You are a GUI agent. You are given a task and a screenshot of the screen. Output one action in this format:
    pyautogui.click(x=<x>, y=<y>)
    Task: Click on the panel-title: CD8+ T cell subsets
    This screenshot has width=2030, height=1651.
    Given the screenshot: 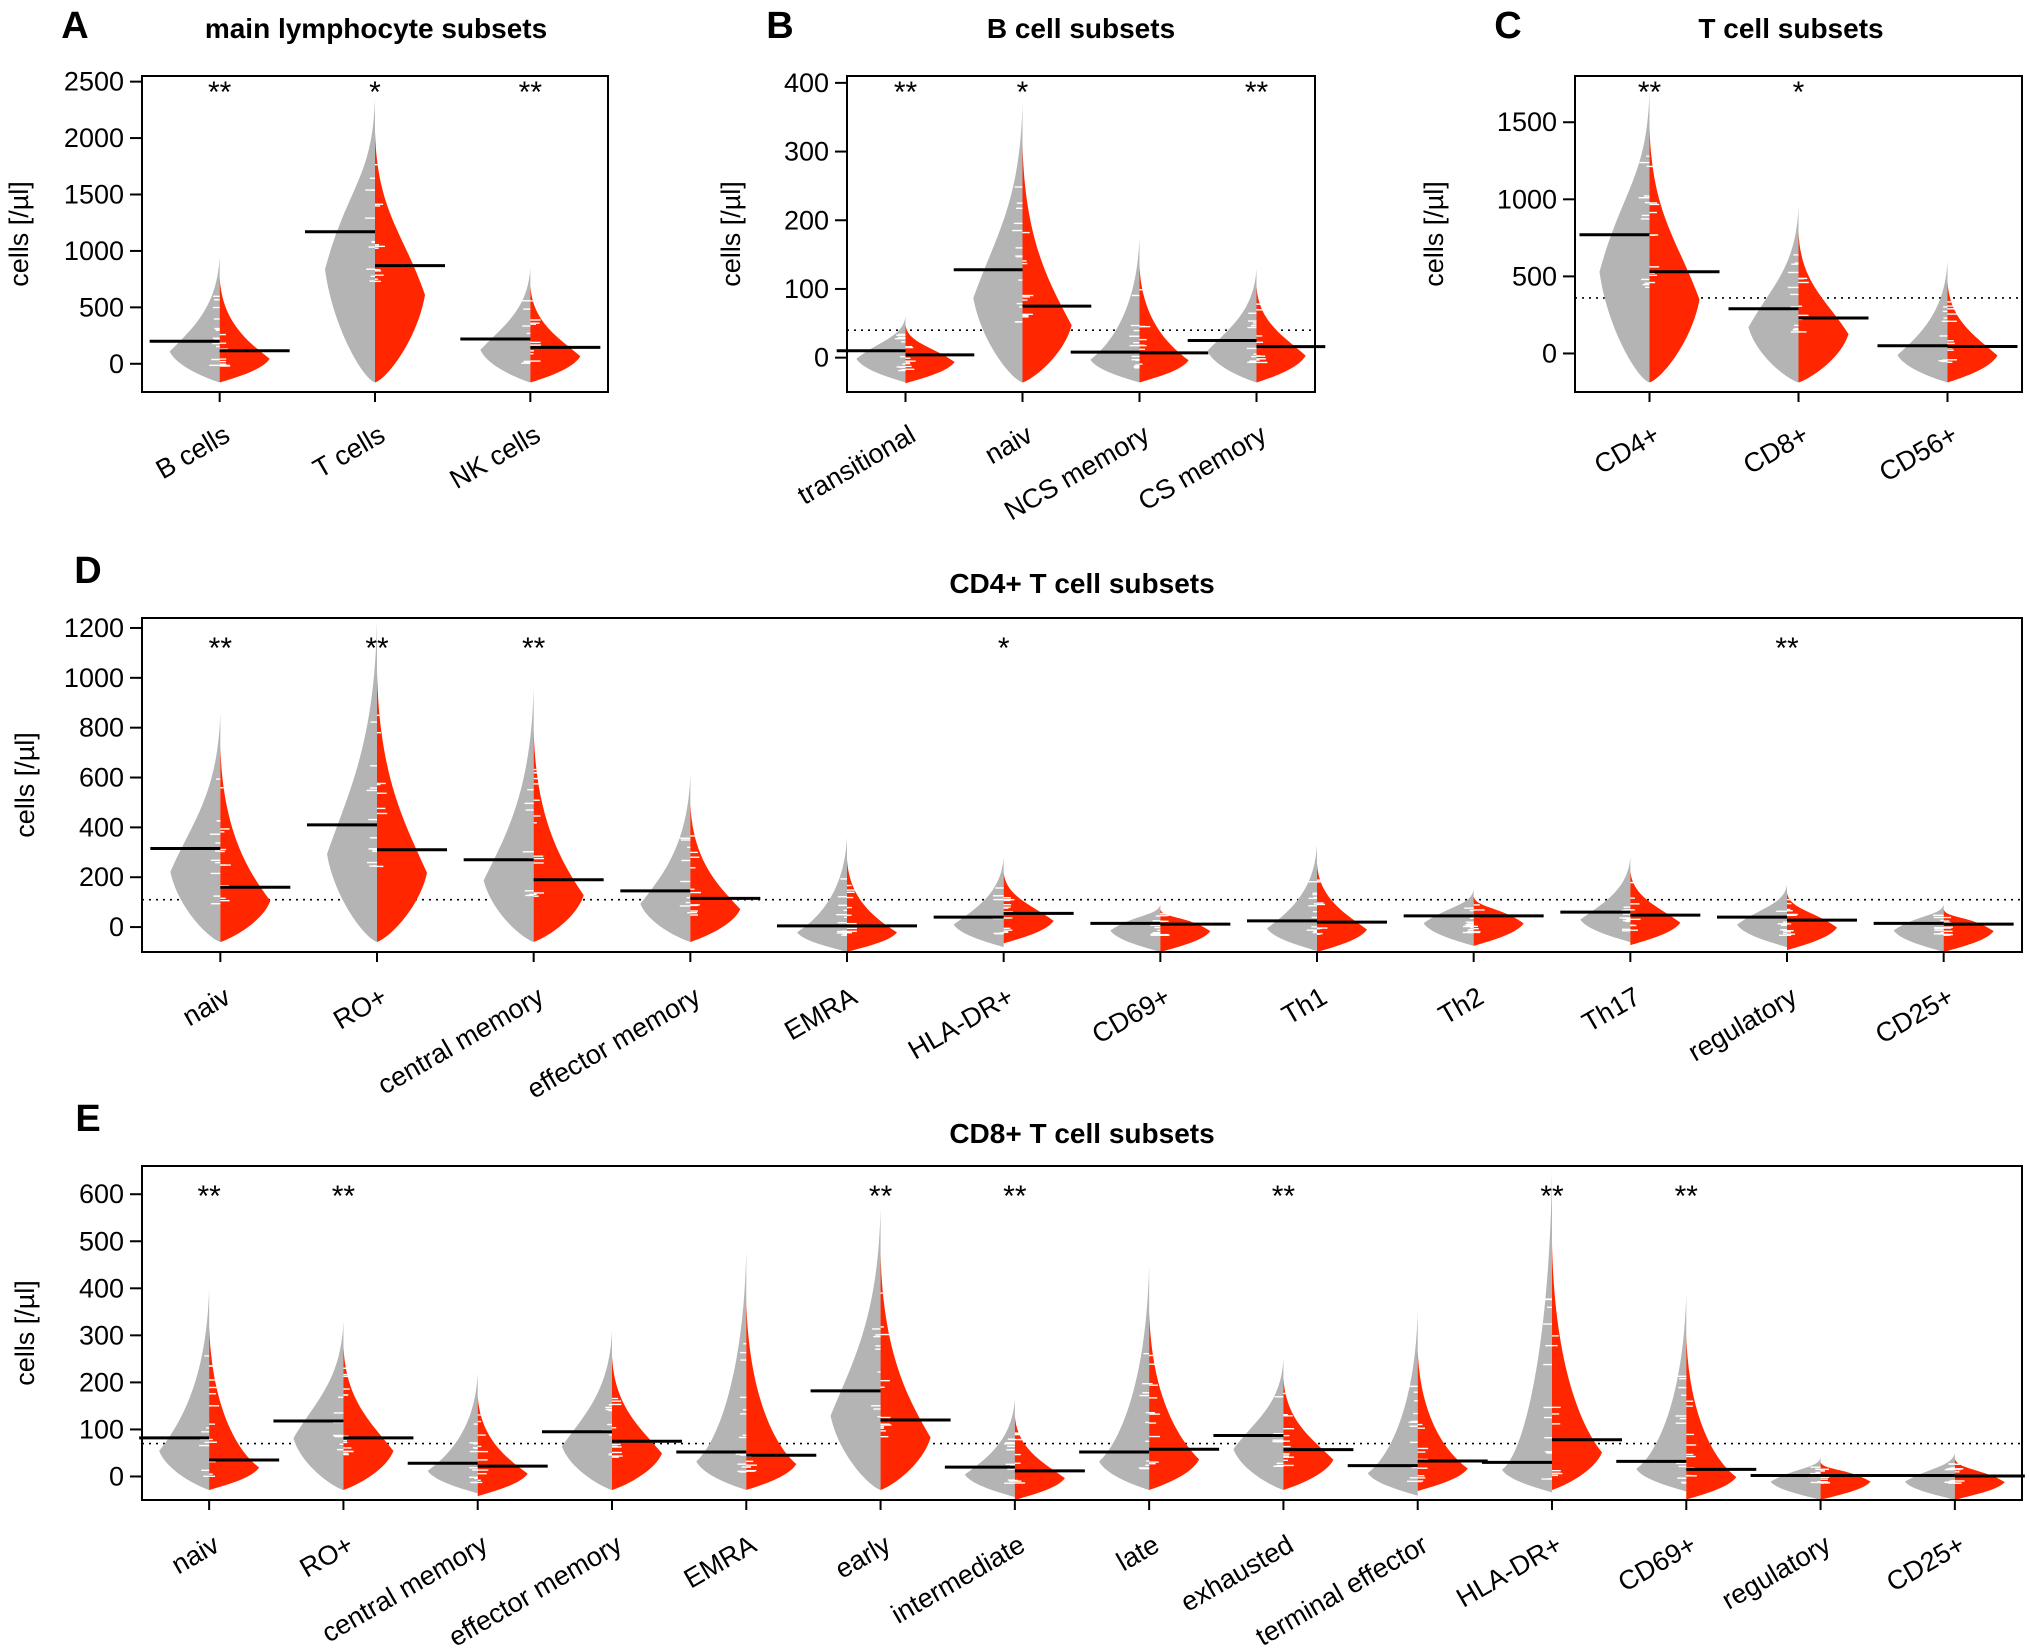 What is the action you would take?
    pyautogui.click(x=1081, y=1133)
    